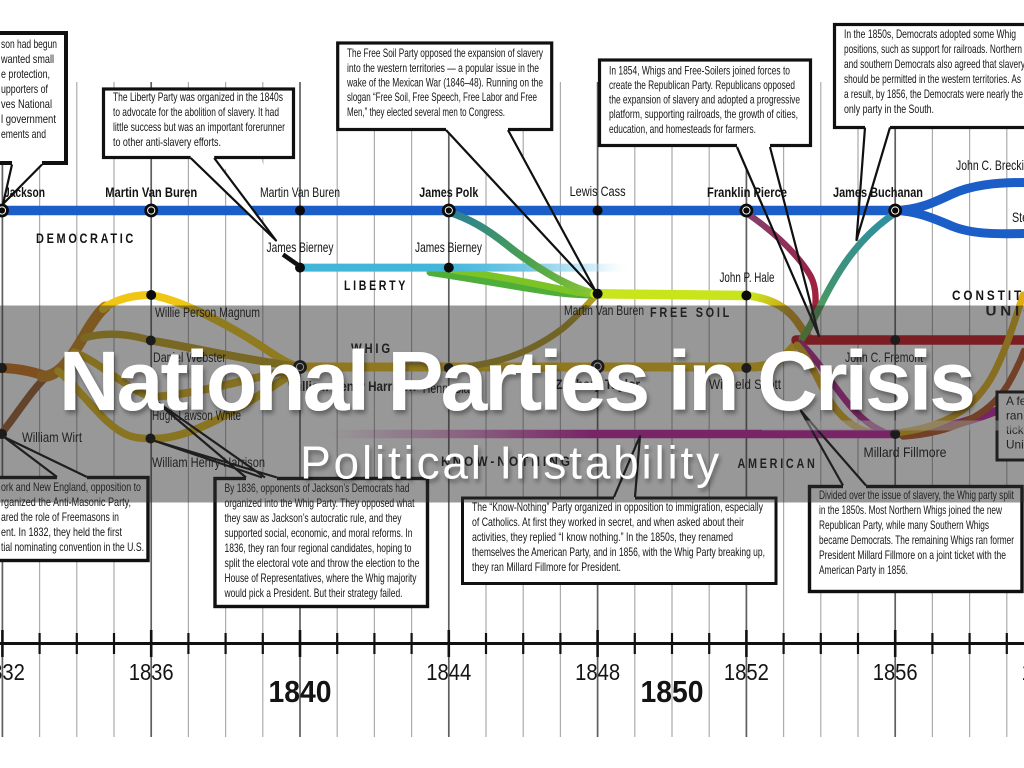 Image resolution: width=1024 pixels, height=768 pixels. What do you see at coordinates (60, 517) in the screenshot?
I see `svg-text: ared the role of Freemasons in` at bounding box center [60, 517].